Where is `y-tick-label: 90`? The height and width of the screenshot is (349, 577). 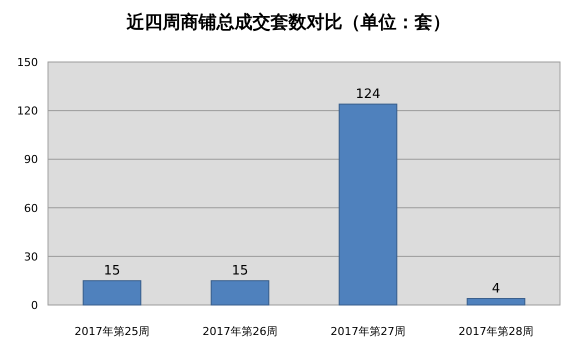 y-tick-label: 90 is located at coordinates (31, 159).